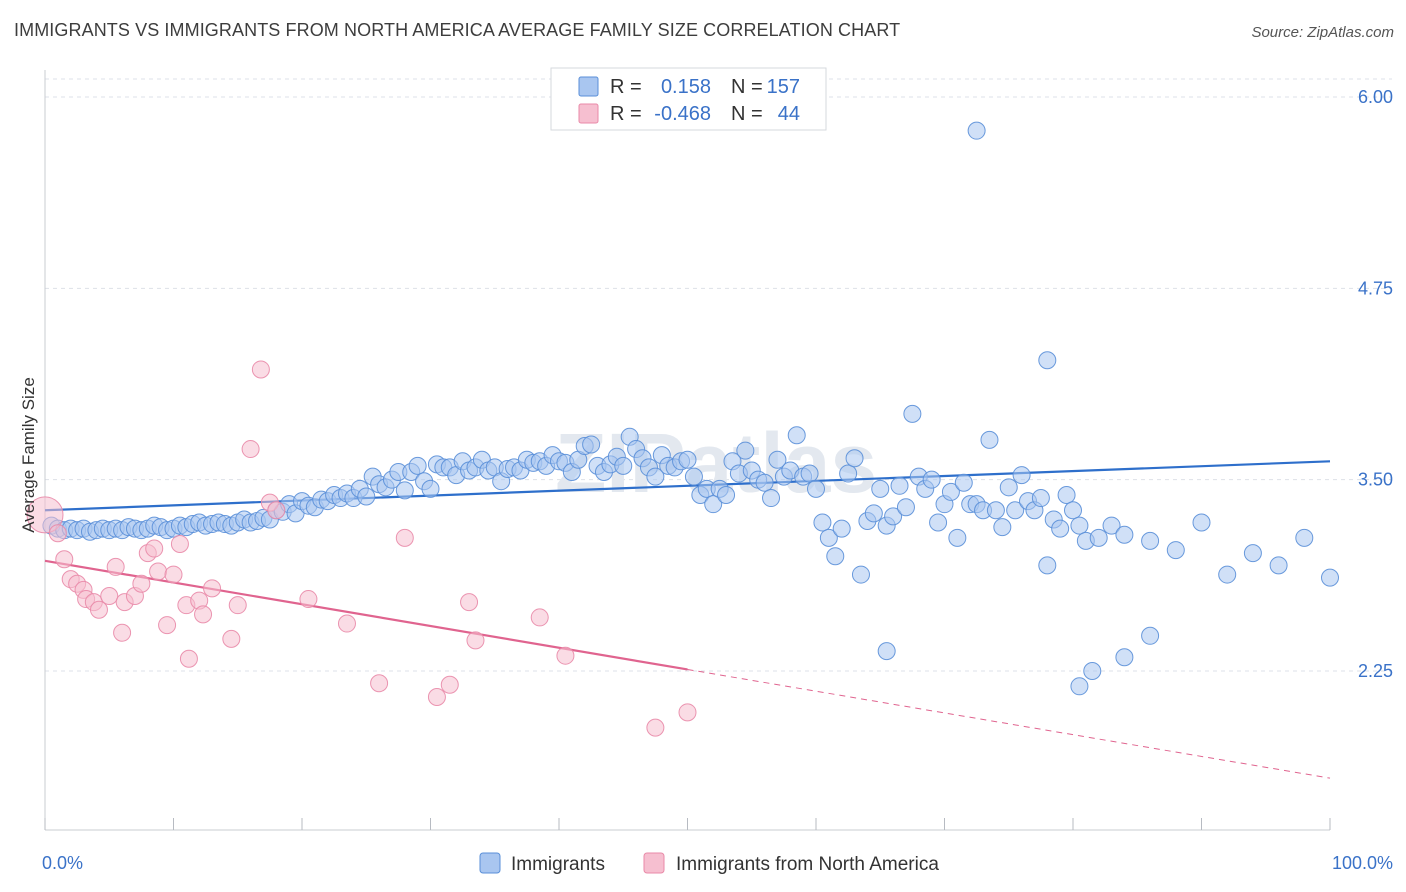 The width and height of the screenshot is (1406, 892). Describe the element at coordinates (366, 615) in the screenshot. I see `trend-line-north-america` at that location.